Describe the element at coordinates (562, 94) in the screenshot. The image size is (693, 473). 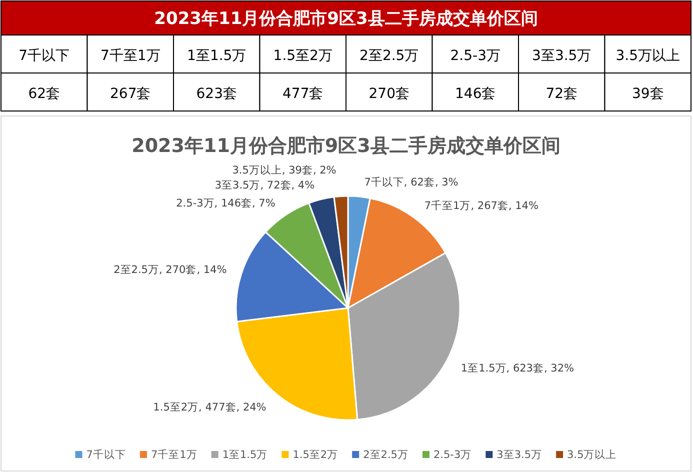
I see `text: 72套` at that location.